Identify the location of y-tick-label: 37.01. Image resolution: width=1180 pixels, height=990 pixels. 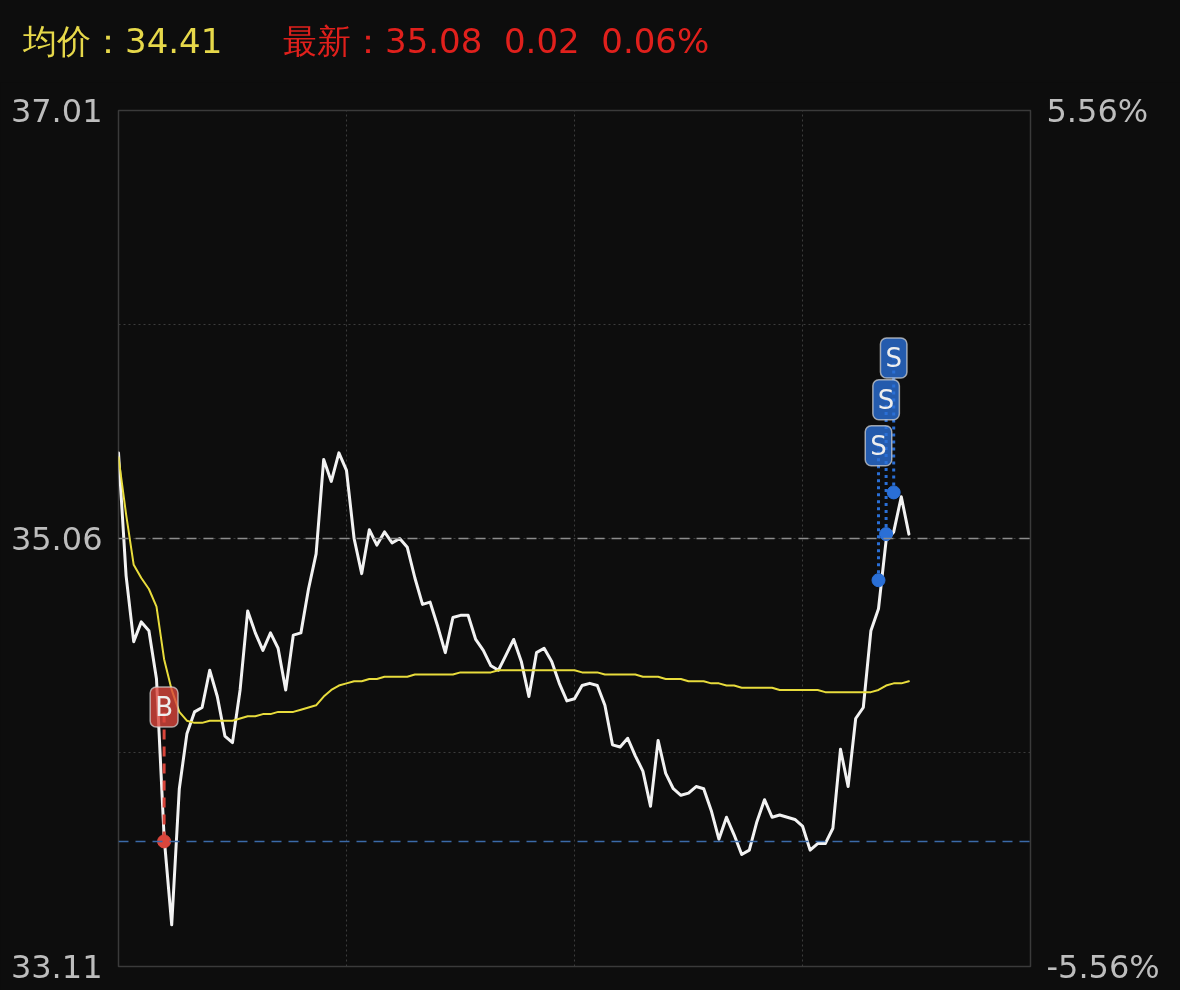
(56, 111).